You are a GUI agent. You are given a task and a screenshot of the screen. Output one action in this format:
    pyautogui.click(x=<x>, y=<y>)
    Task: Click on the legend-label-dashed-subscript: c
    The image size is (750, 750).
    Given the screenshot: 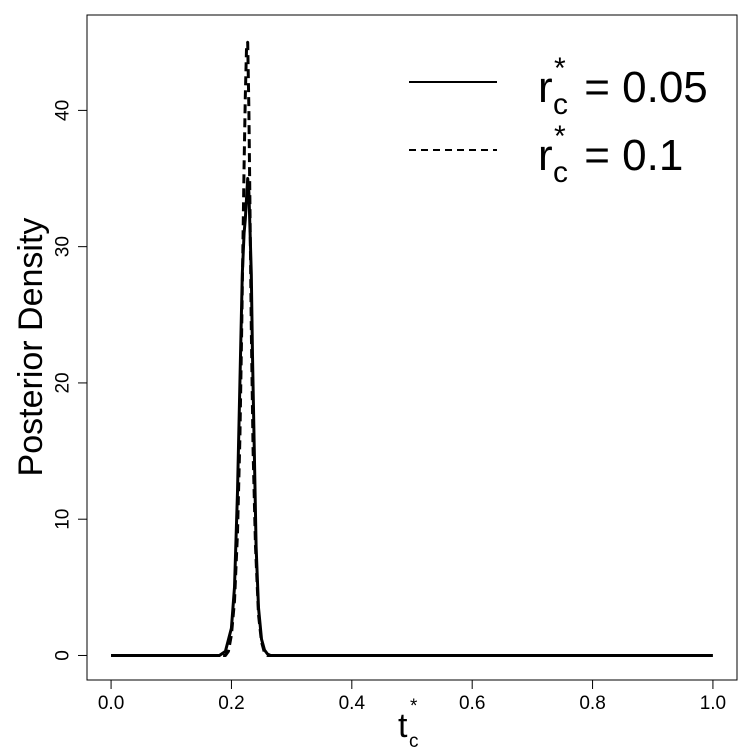 What is the action you would take?
    pyautogui.click(x=560, y=172)
    